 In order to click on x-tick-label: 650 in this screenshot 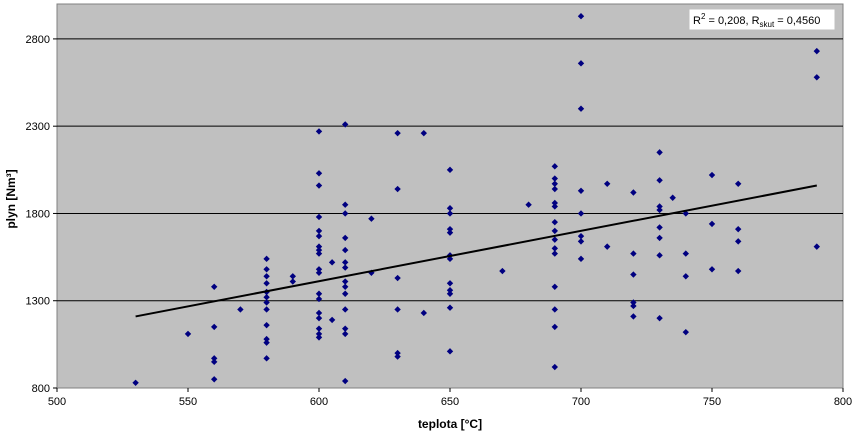, I will do `click(450, 402)`.